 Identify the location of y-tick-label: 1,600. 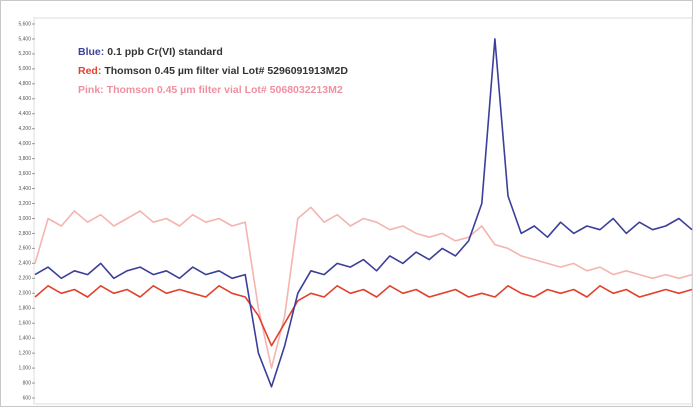
(24, 324).